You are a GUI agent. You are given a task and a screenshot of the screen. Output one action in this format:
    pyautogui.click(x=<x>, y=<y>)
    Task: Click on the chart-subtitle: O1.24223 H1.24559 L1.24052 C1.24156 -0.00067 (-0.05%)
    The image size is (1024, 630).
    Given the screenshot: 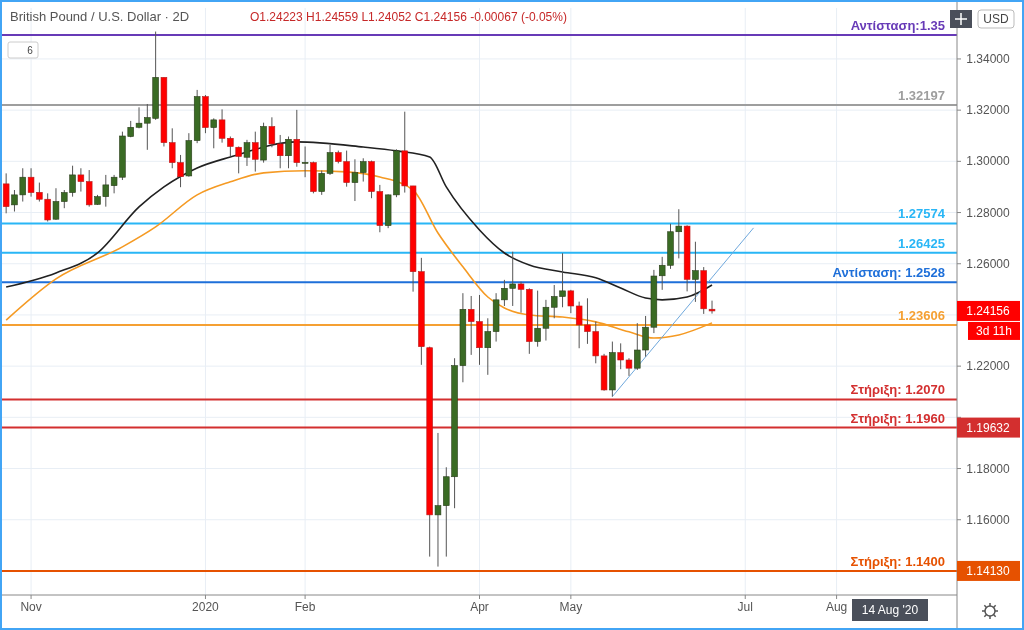 What is the action you would take?
    pyautogui.click(x=408, y=17)
    